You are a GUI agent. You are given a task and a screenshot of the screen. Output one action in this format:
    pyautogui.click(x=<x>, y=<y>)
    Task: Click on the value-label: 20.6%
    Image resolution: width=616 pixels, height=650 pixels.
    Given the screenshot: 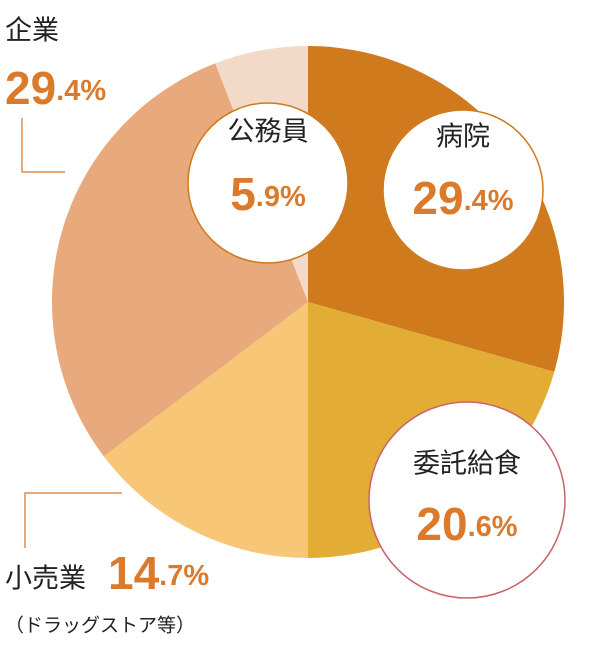 What is the action you would take?
    pyautogui.click(x=466, y=524)
    